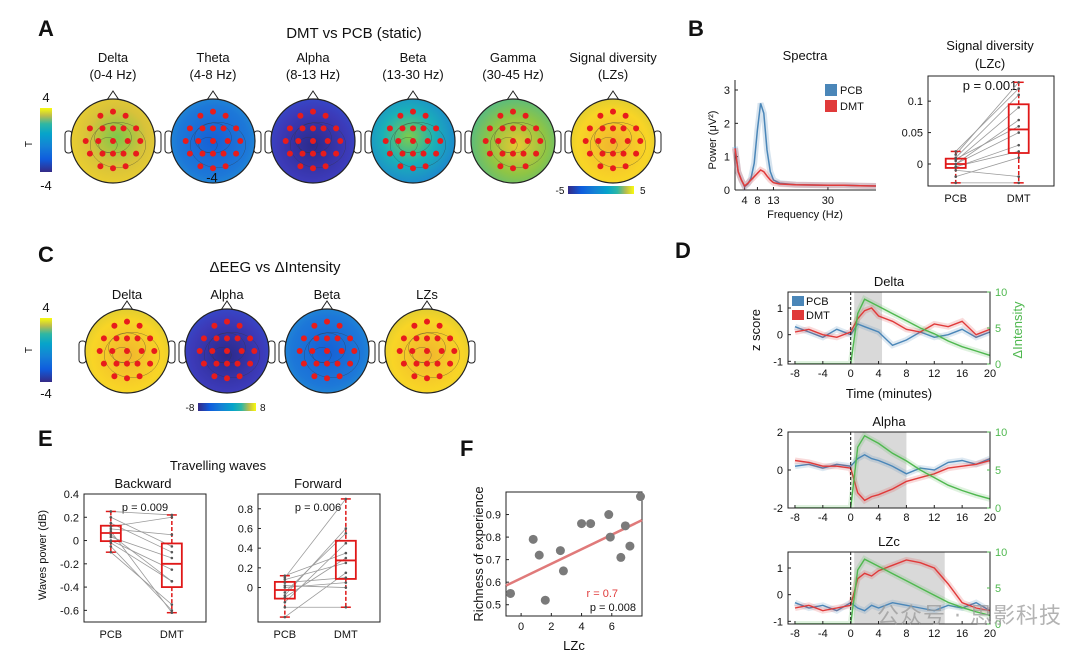  What do you see at coordinates (493, 561) in the screenshot?
I see `scatter-ytick: 0.7` at bounding box center [493, 561].